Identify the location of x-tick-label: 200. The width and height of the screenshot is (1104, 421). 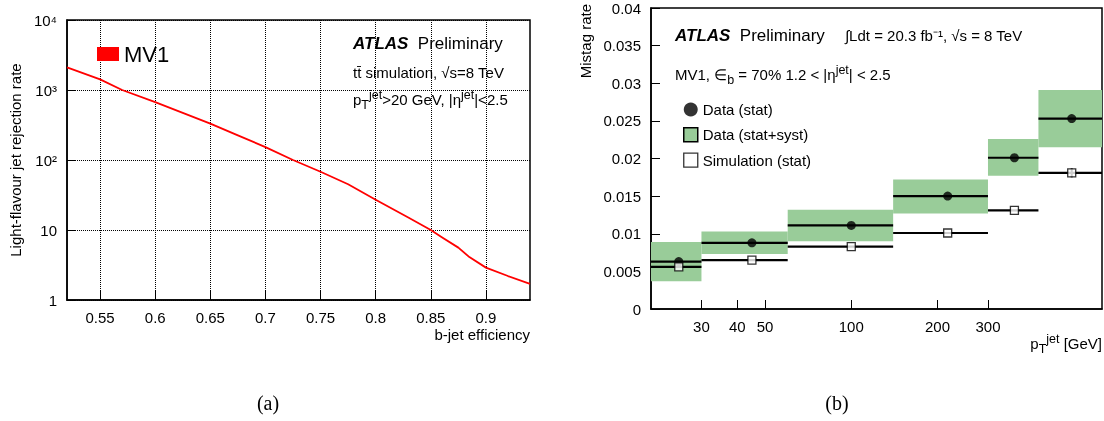
(938, 326).